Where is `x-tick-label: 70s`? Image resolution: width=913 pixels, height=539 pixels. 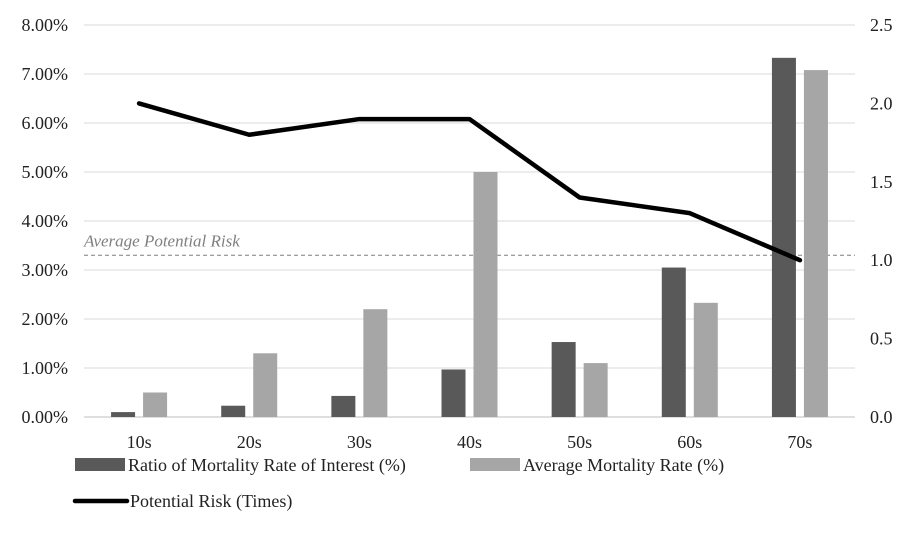 x-tick-label: 70s is located at coordinates (799, 442).